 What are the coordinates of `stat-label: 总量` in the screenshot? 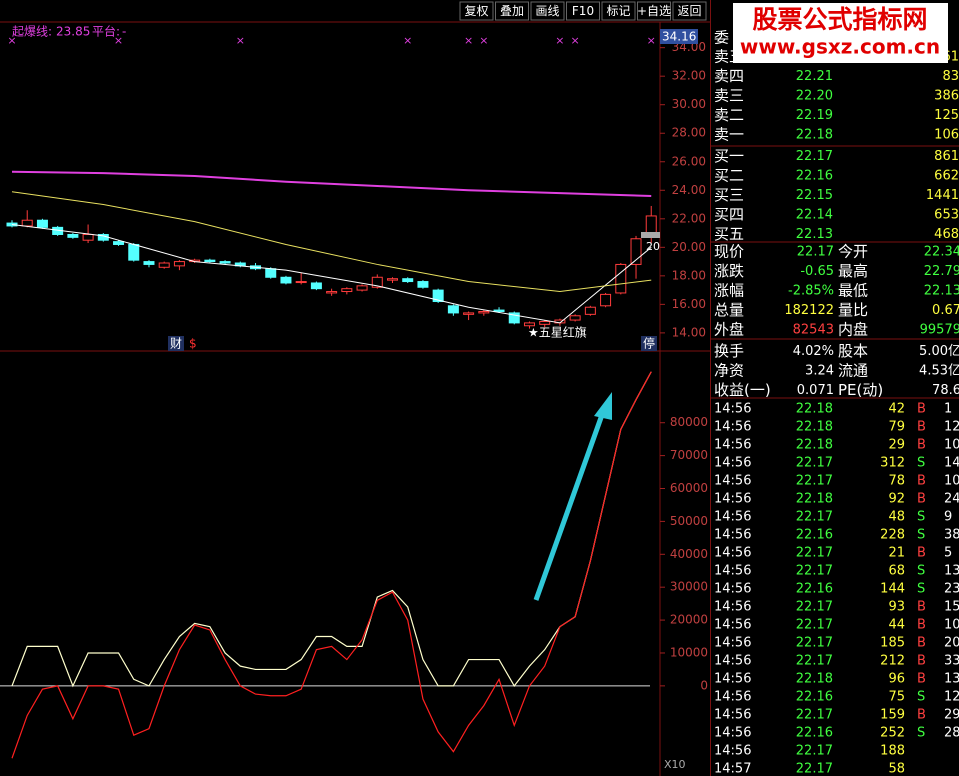 It's located at (729, 310).